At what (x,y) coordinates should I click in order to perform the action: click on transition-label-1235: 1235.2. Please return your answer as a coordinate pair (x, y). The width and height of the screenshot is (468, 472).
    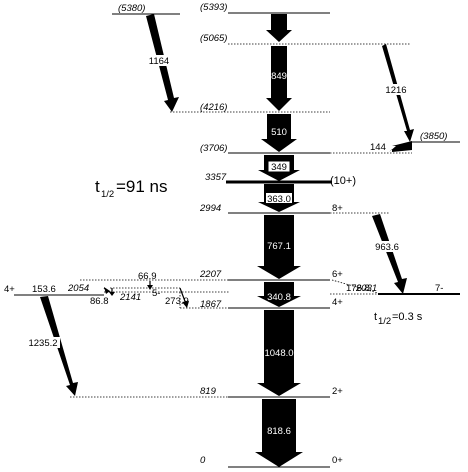
    Looking at the image, I should click on (42, 343).